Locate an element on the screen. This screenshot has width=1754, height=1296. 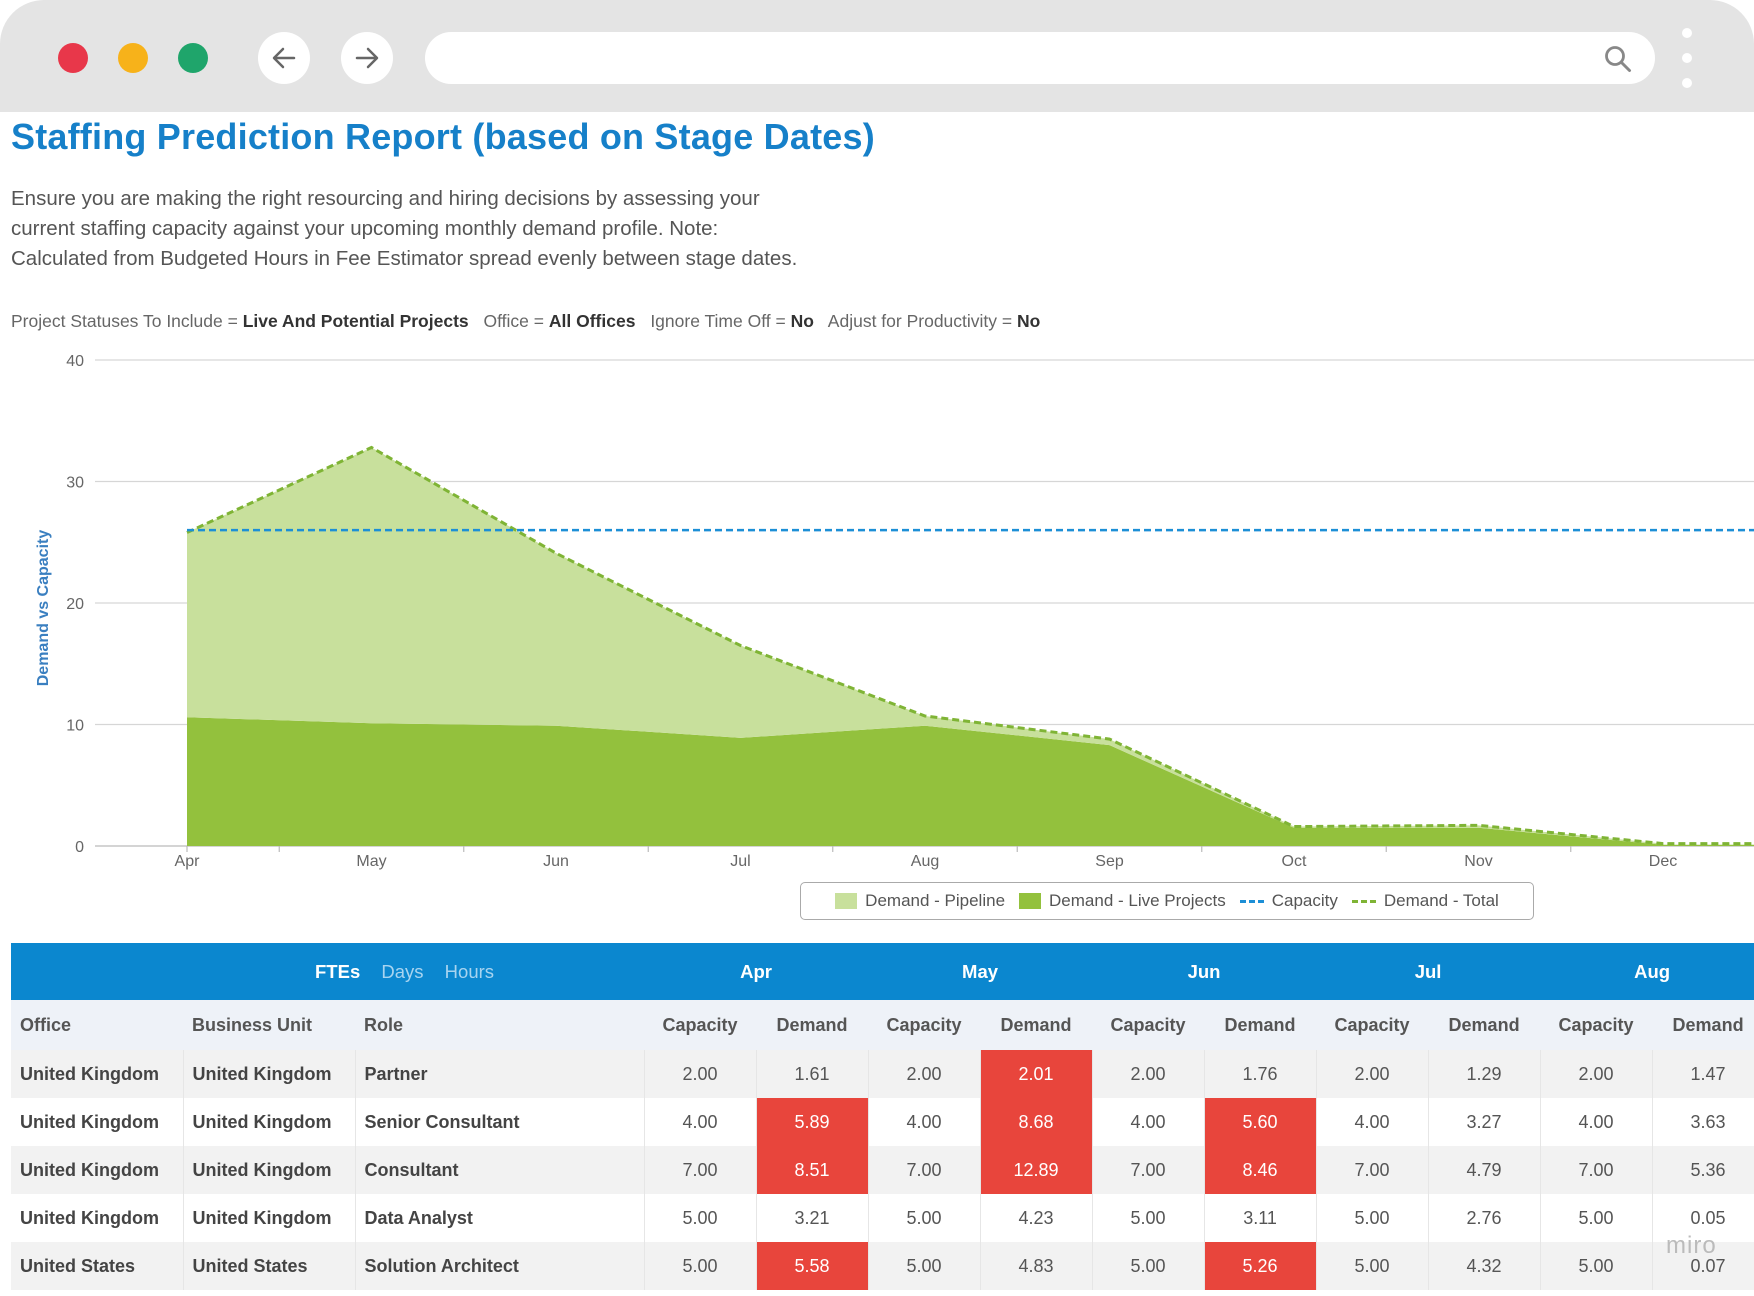
column-header-business-unit: Business Unit is located at coordinates (269, 1025).